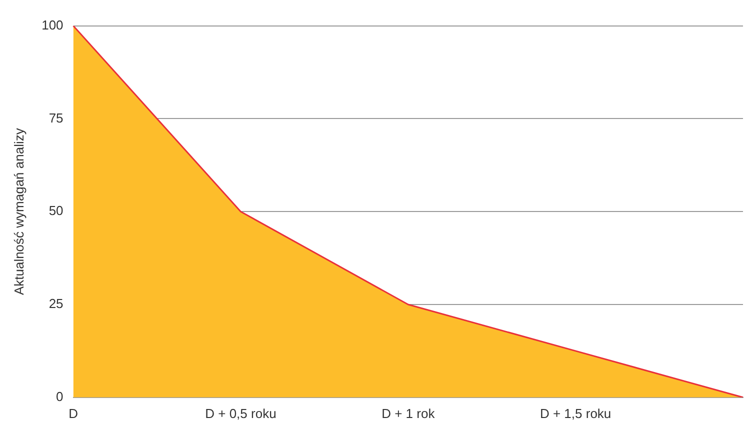 The height and width of the screenshot is (433, 755). What do you see at coordinates (56, 304) in the screenshot?
I see `y-tick-label: 25` at bounding box center [56, 304].